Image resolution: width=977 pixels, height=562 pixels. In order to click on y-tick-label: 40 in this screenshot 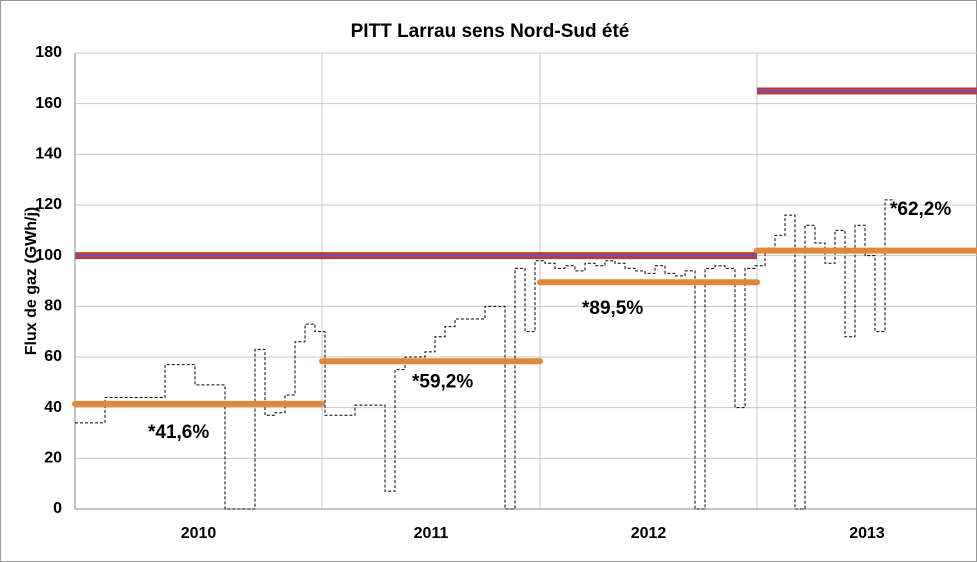, I will do `click(53, 407)`.